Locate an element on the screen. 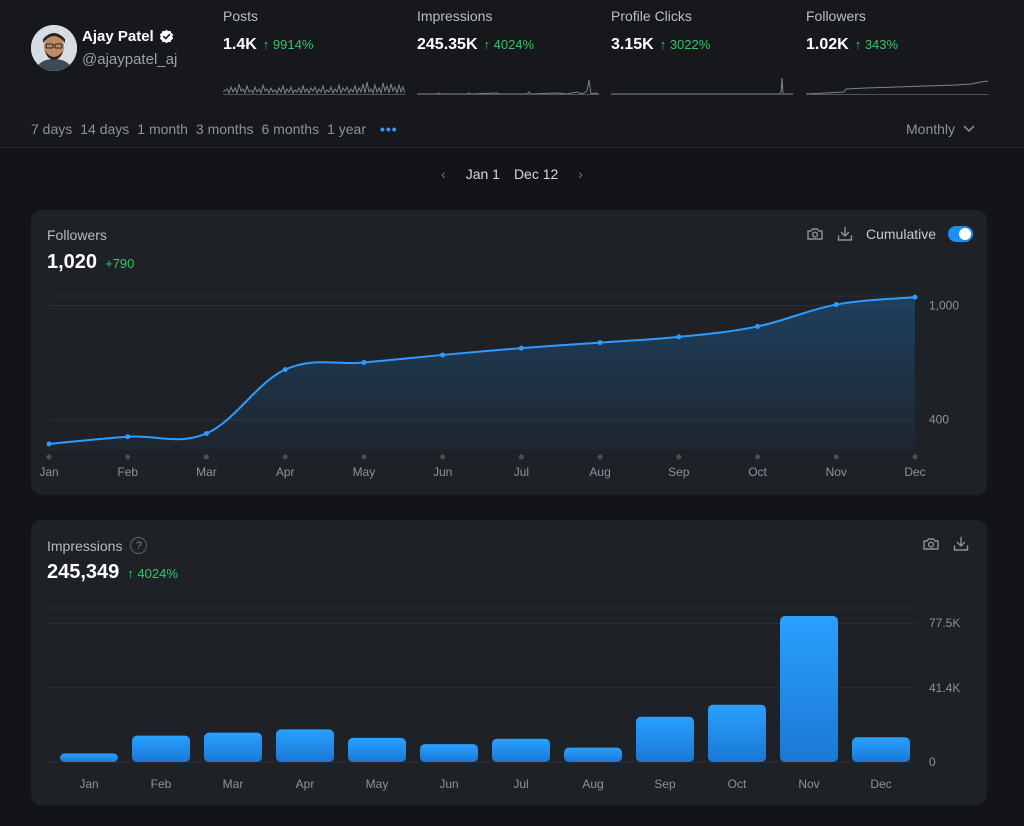  sparkline-impressions is located at coordinates (508, 87).